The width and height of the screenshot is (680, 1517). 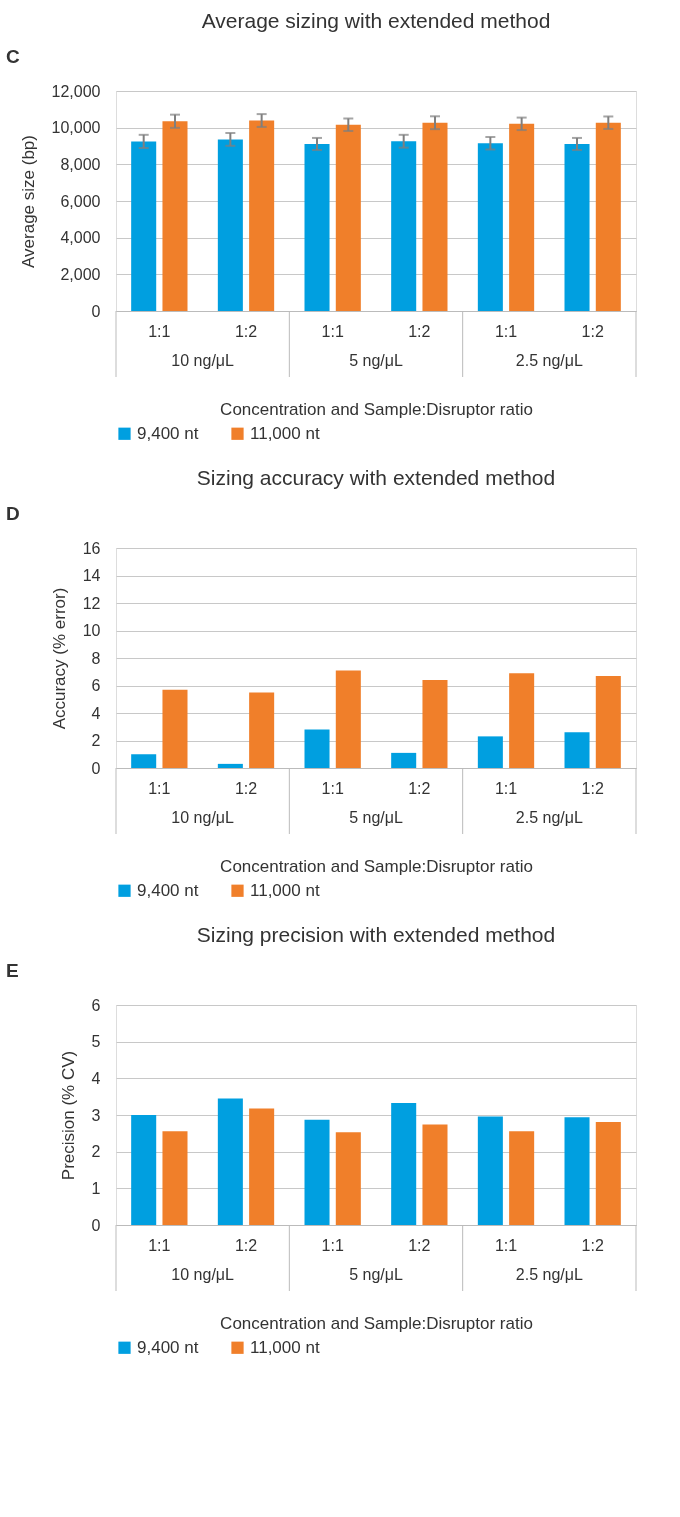 I want to click on text: C, so click(x=13, y=56).